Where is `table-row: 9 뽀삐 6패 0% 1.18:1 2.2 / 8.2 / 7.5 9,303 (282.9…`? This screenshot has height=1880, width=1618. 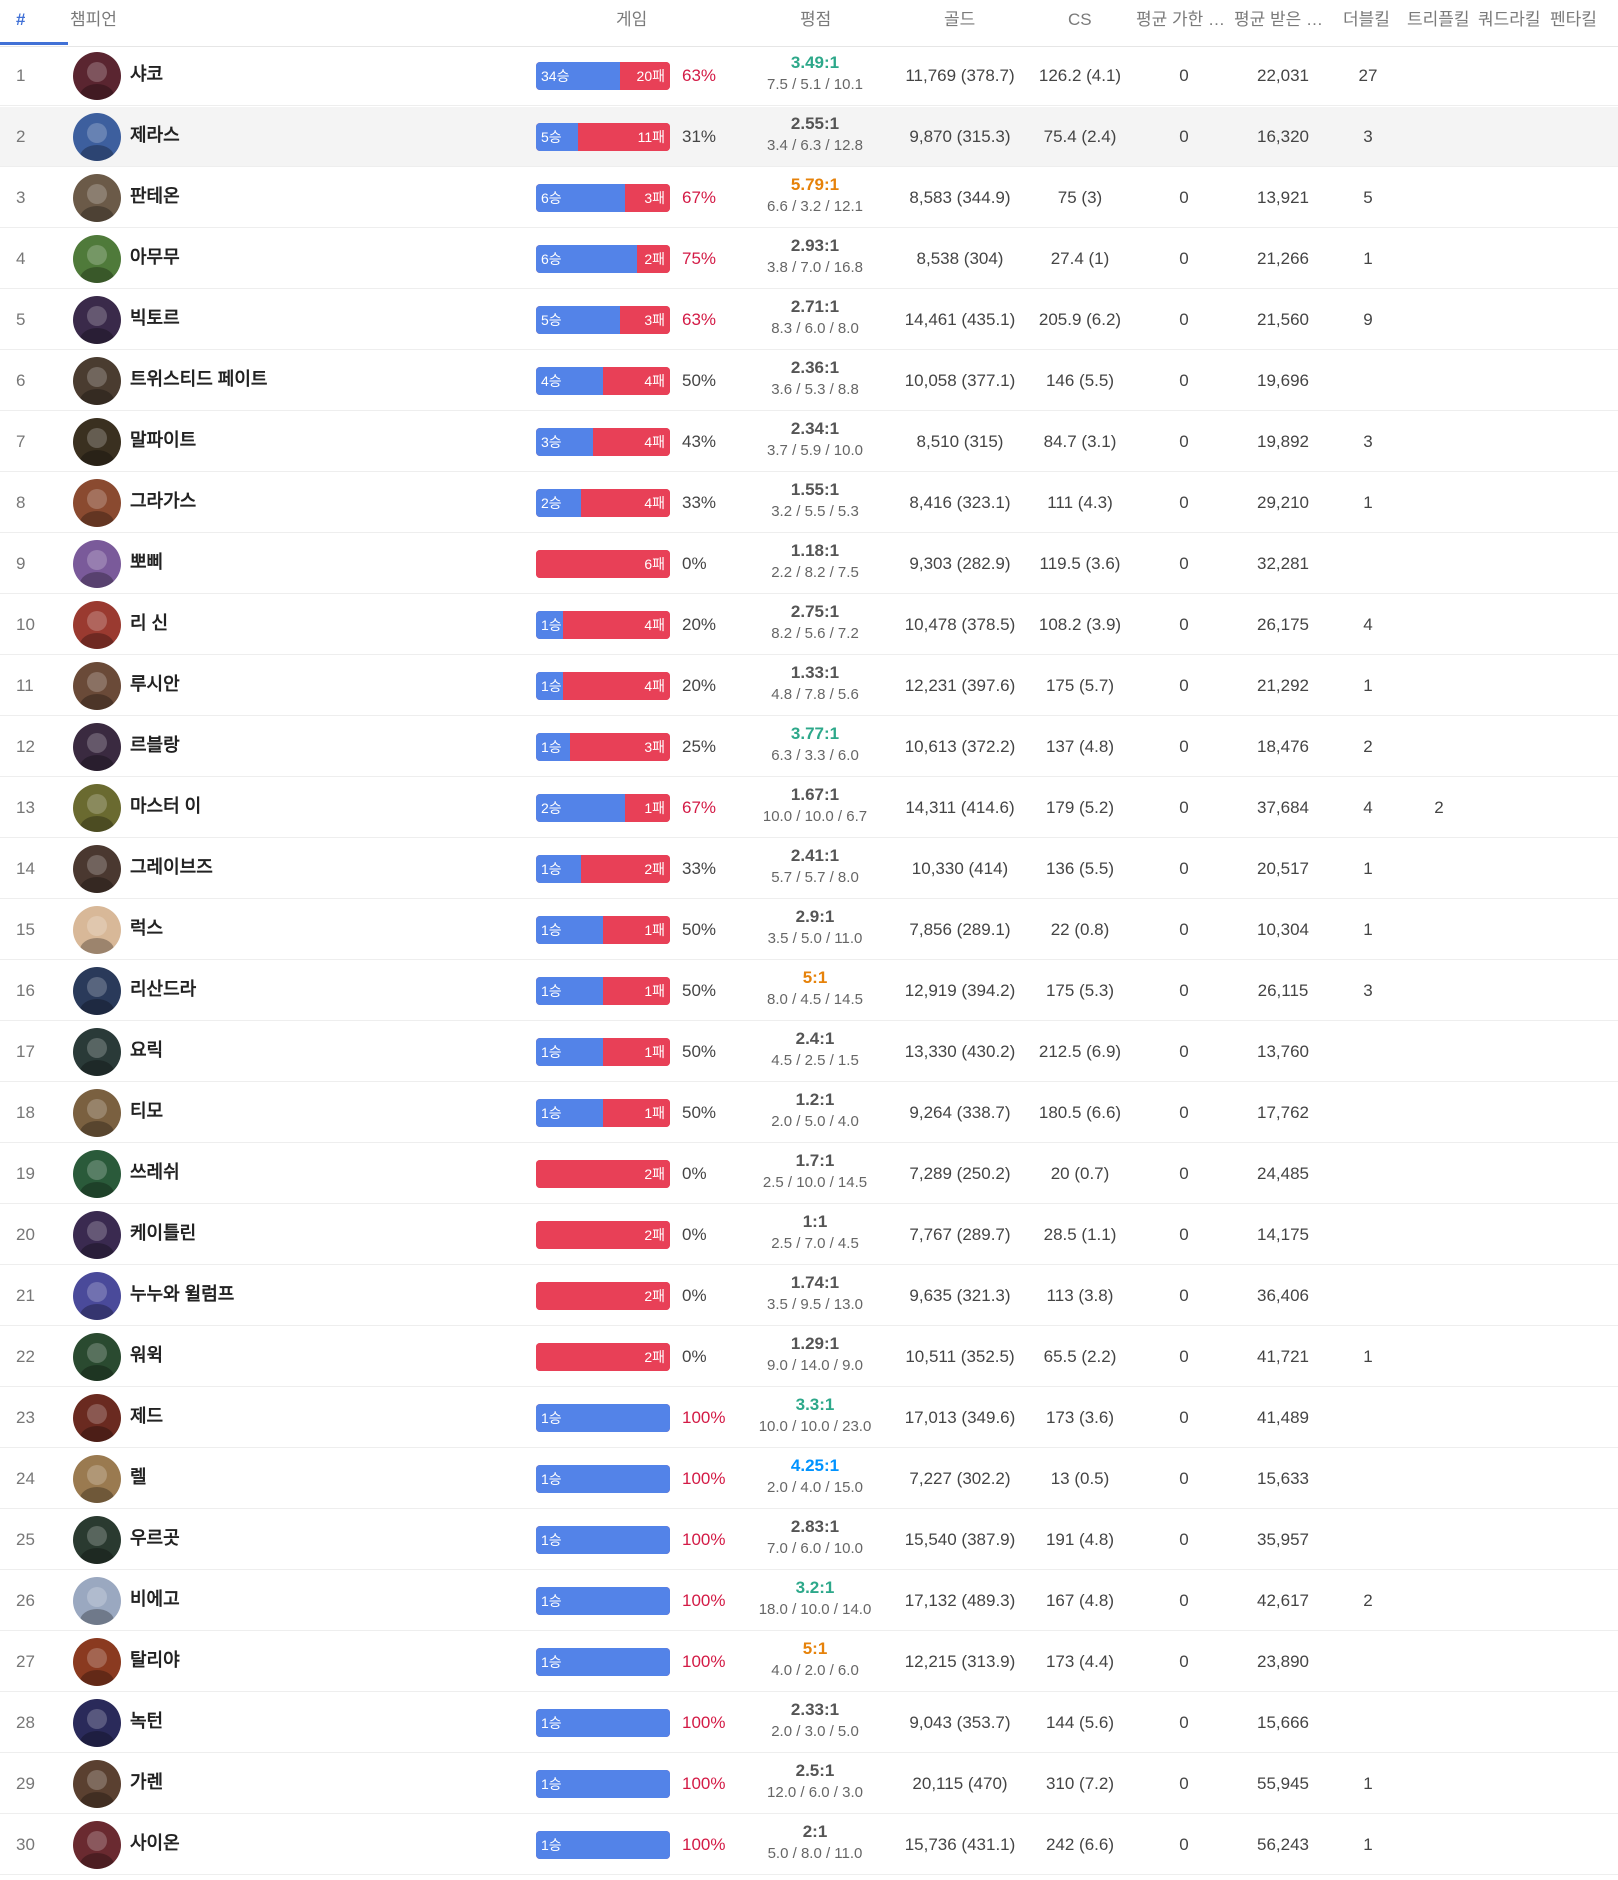 table-row: 9 뽀삐 6패 0% 1.18:1 2.2 / 8.2 / 7.5 9,303 (282.9… is located at coordinates (809, 564).